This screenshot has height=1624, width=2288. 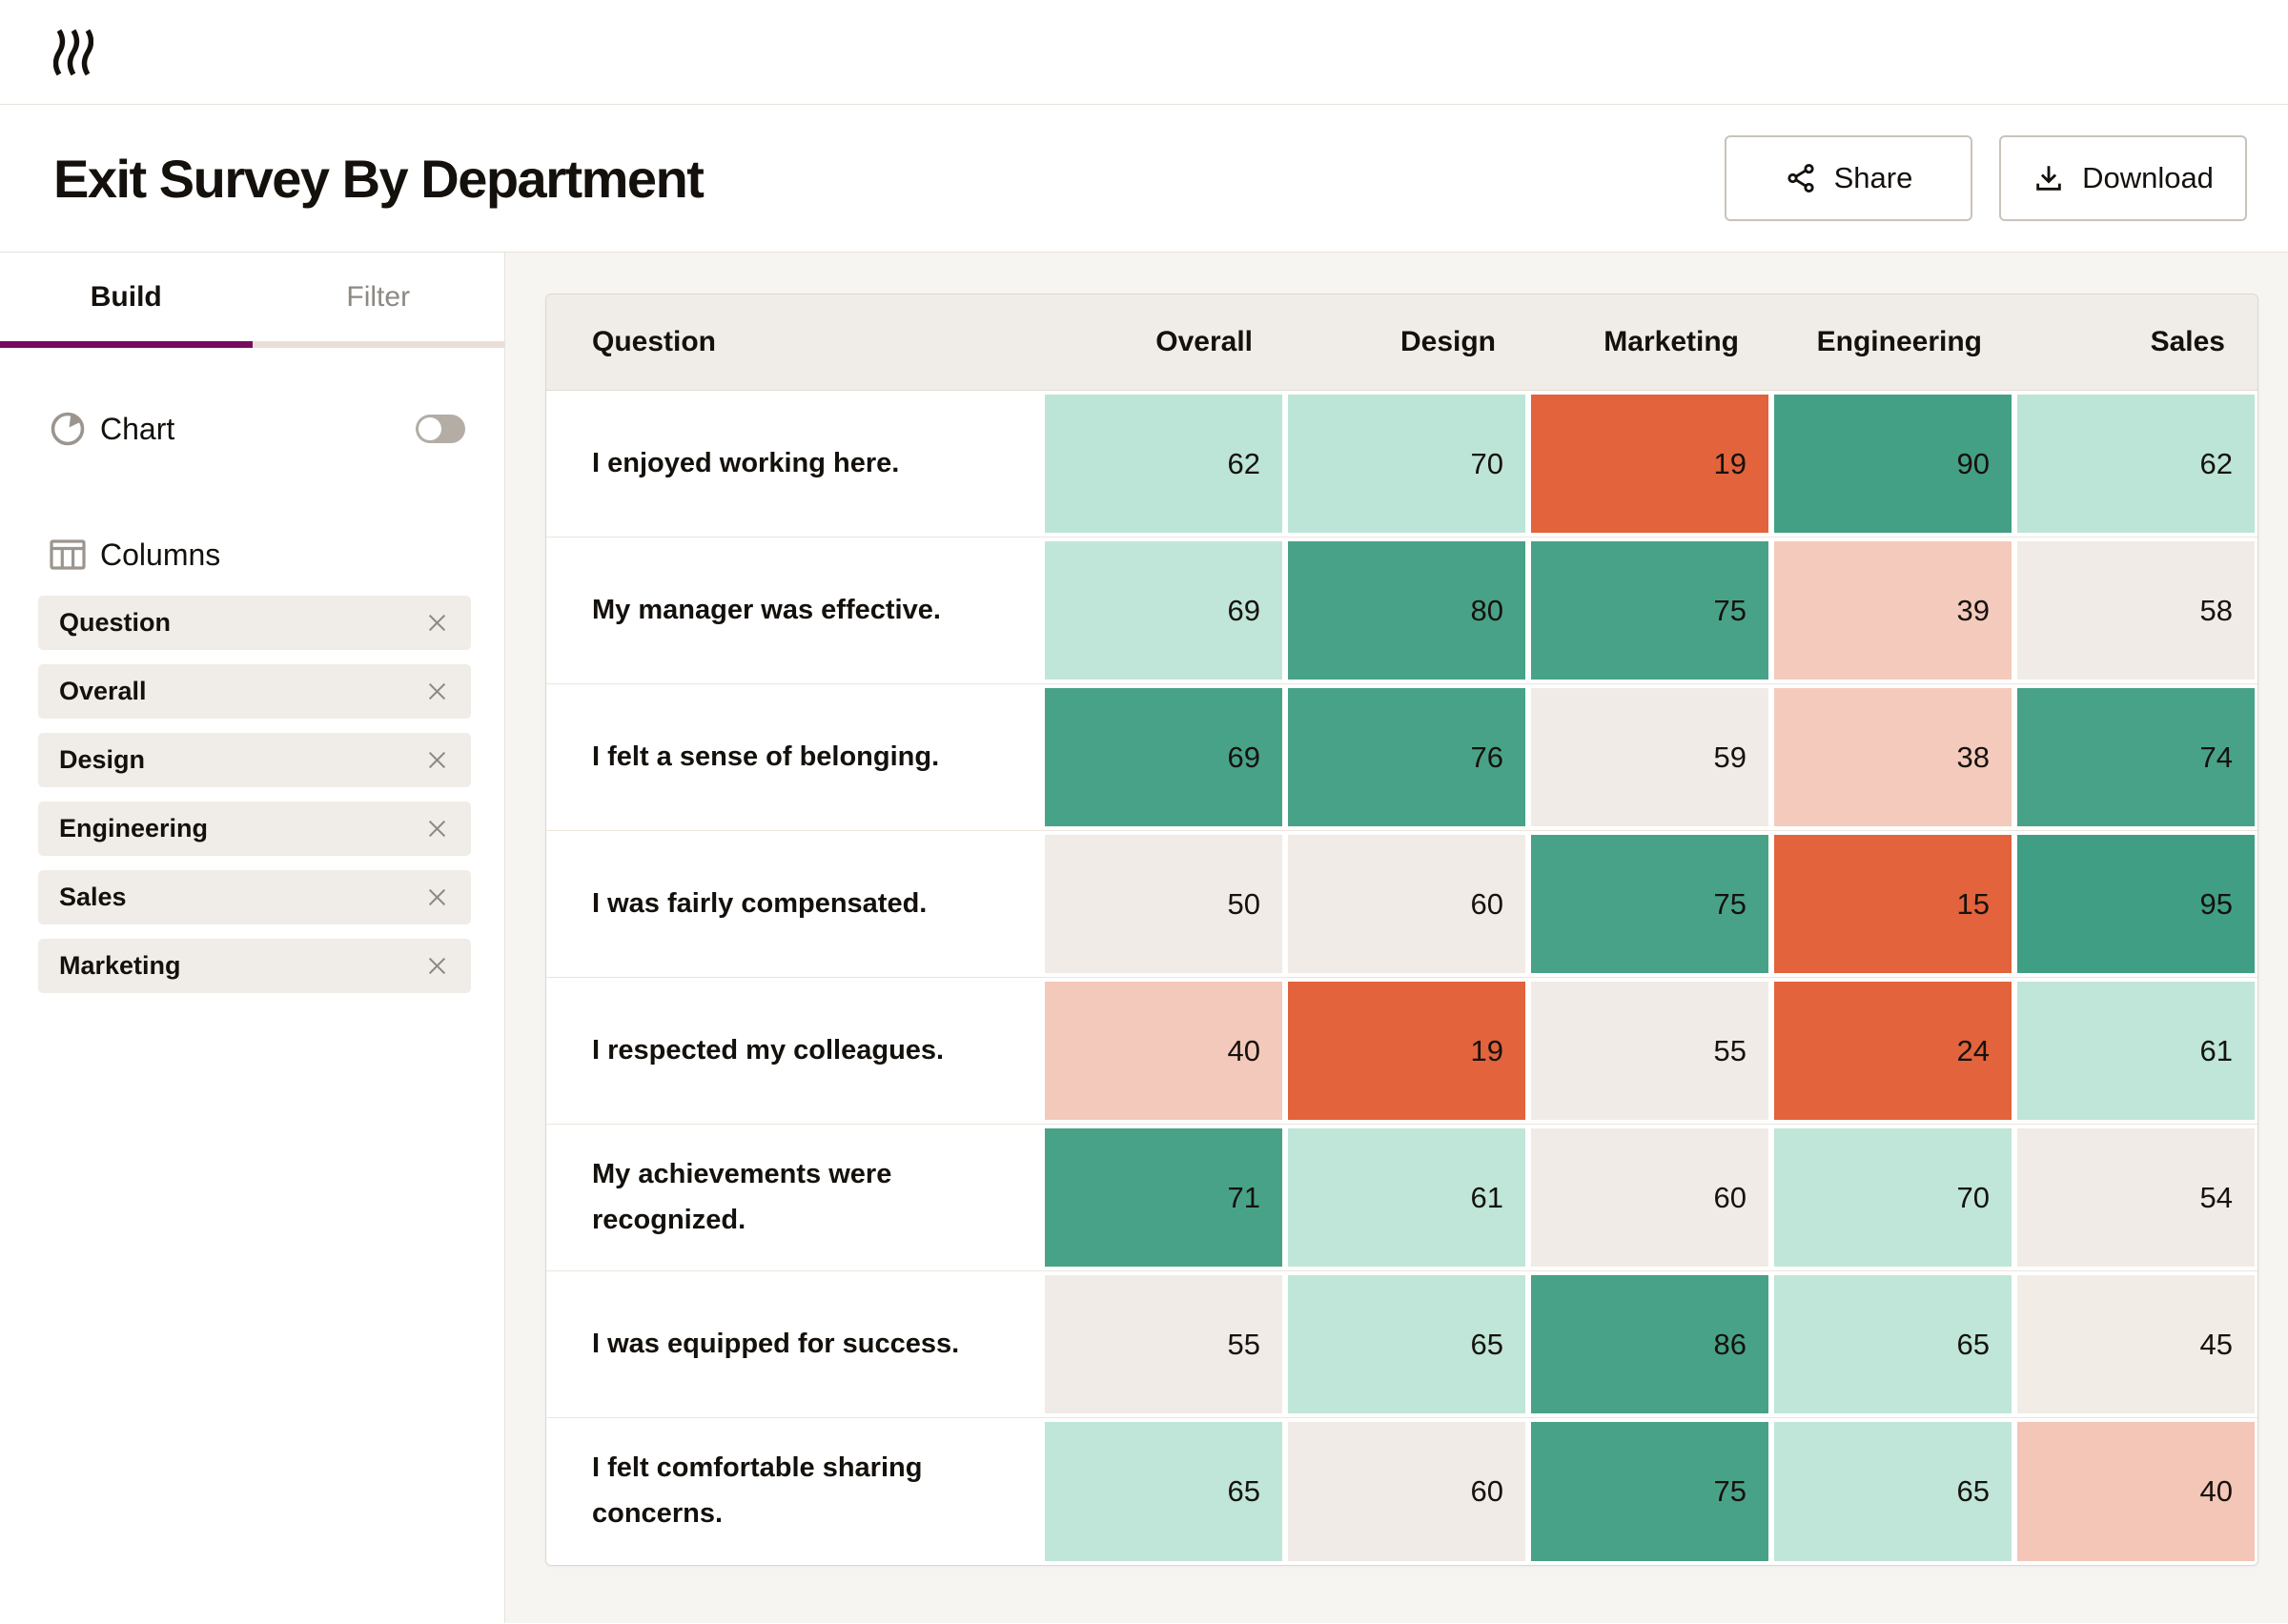 I want to click on value-cell: 75, so click(x=1649, y=611).